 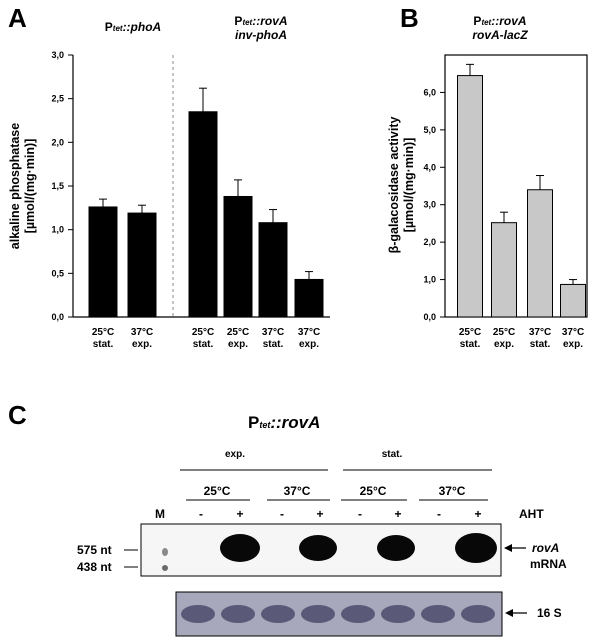 I want to click on chart-b-cat-label-0-line1: 25°C, so click(x=470, y=332).